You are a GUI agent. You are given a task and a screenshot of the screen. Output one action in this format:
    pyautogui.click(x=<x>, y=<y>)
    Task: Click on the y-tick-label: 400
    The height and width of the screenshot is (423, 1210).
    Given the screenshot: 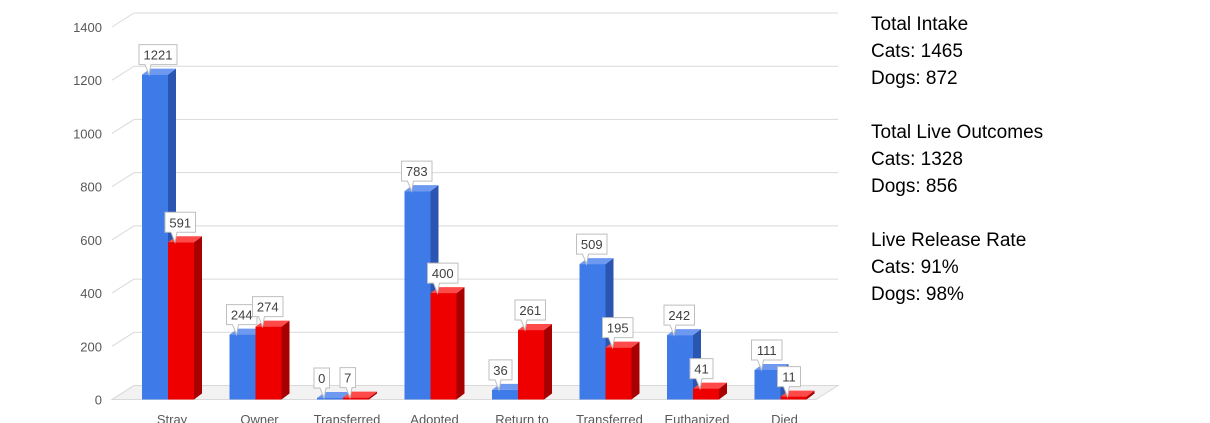 What is the action you would take?
    pyautogui.click(x=91, y=293)
    